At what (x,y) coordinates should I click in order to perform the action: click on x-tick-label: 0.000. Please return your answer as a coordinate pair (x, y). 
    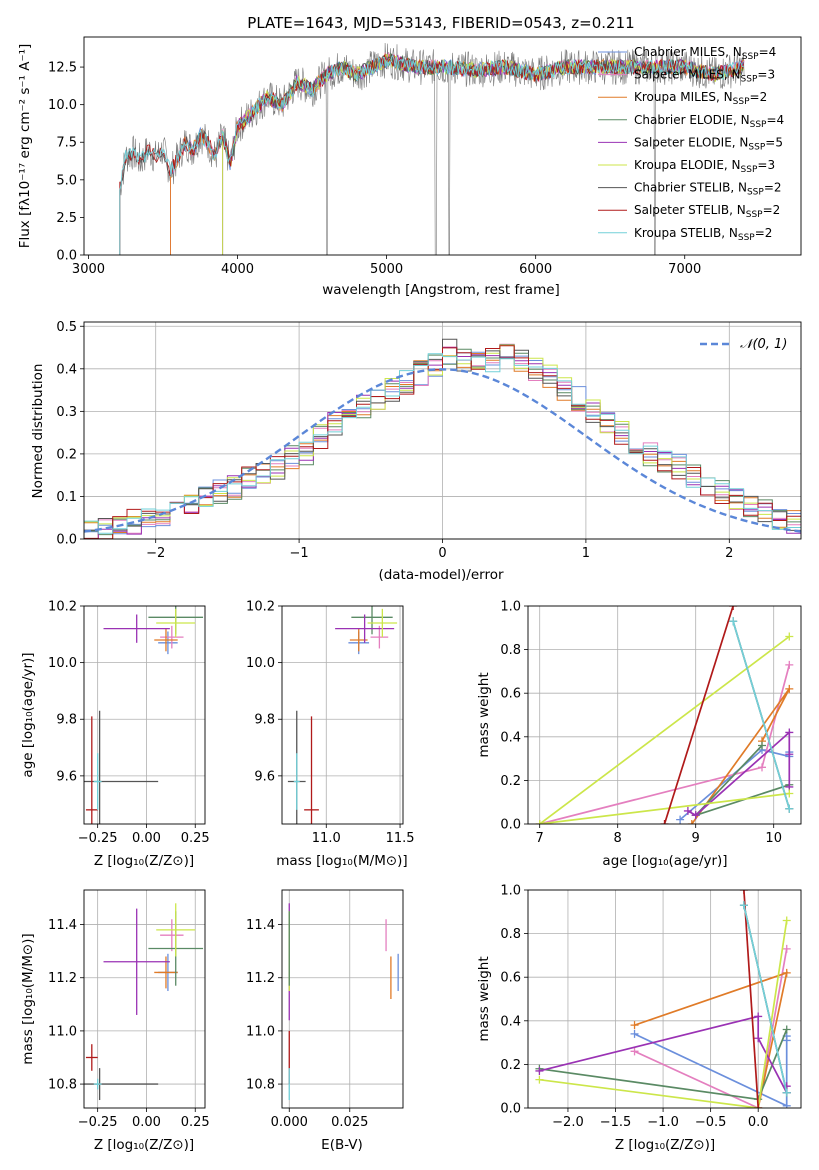
    Looking at the image, I should click on (289, 1122).